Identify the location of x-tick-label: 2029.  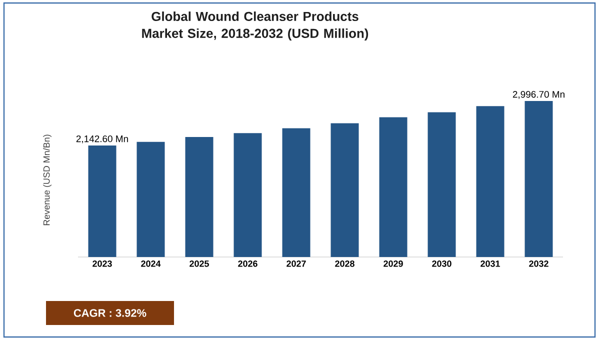
(393, 263).